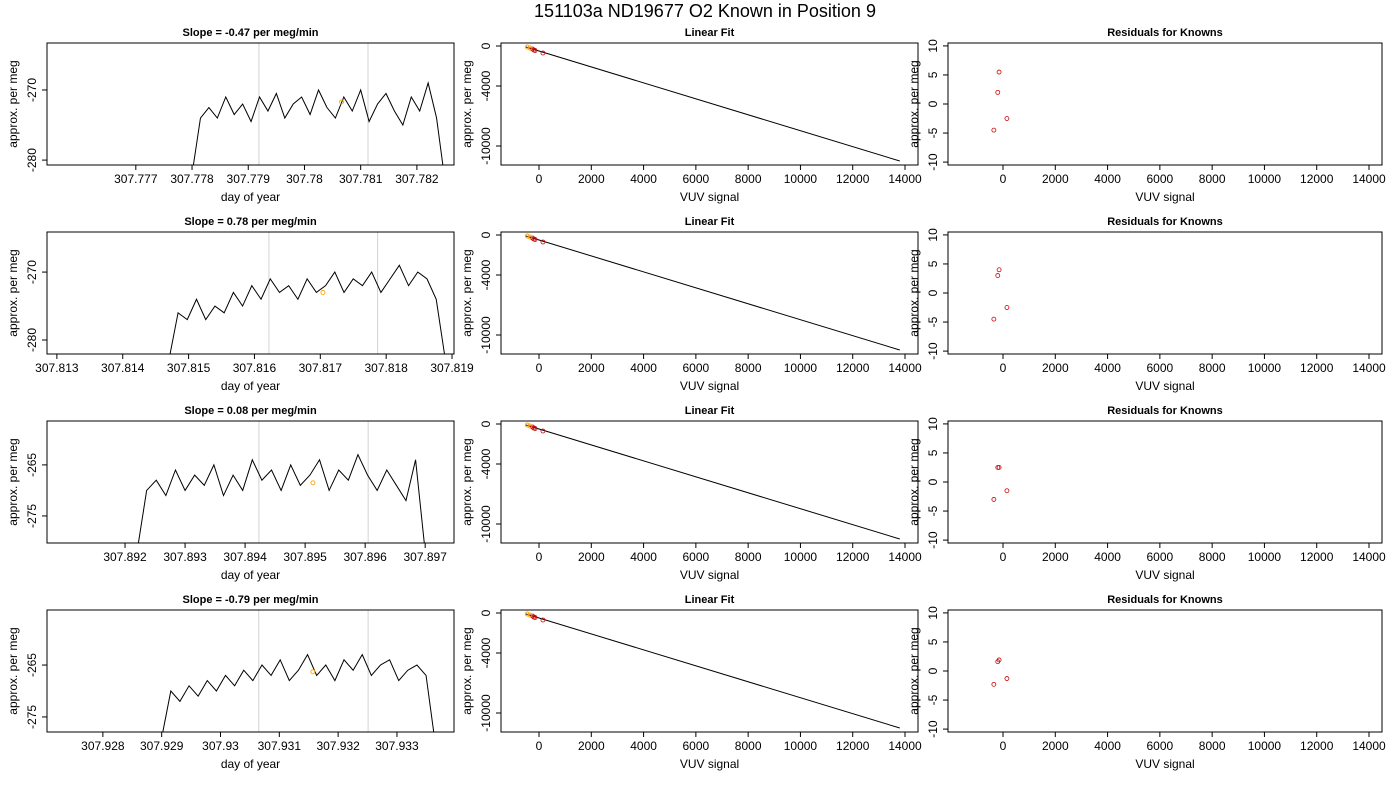 Image resolution: width=1400 pixels, height=800 pixels. Describe the element at coordinates (32, 665) in the screenshot. I see `y-tick-label: -265` at that location.